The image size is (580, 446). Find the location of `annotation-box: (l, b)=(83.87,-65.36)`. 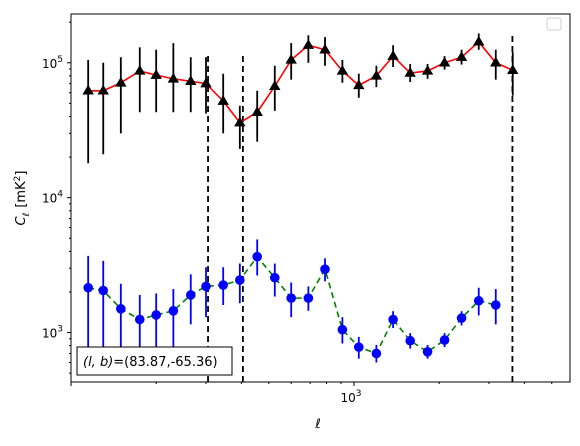

annotation-box: (l, b)=(83.87,-65.36) is located at coordinates (154, 361).